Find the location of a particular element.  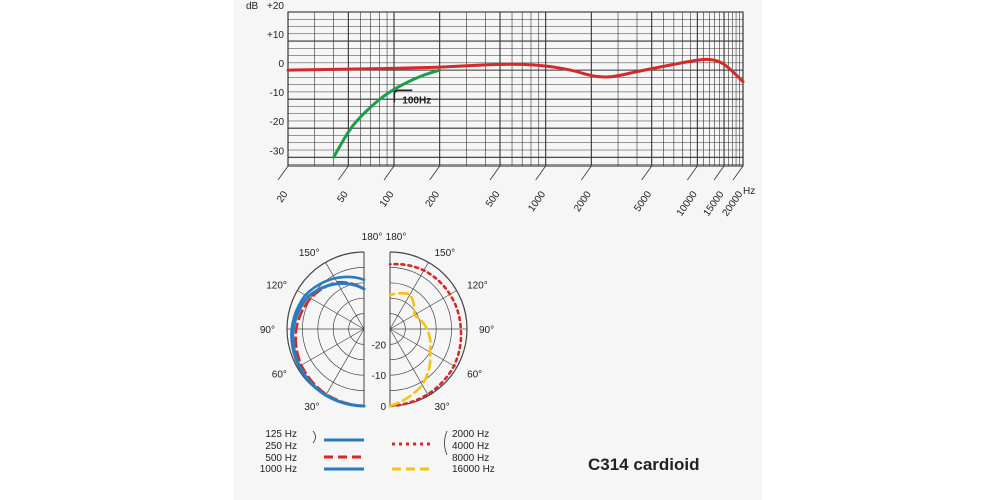

x-tick-label: 500 is located at coordinates (493, 199).